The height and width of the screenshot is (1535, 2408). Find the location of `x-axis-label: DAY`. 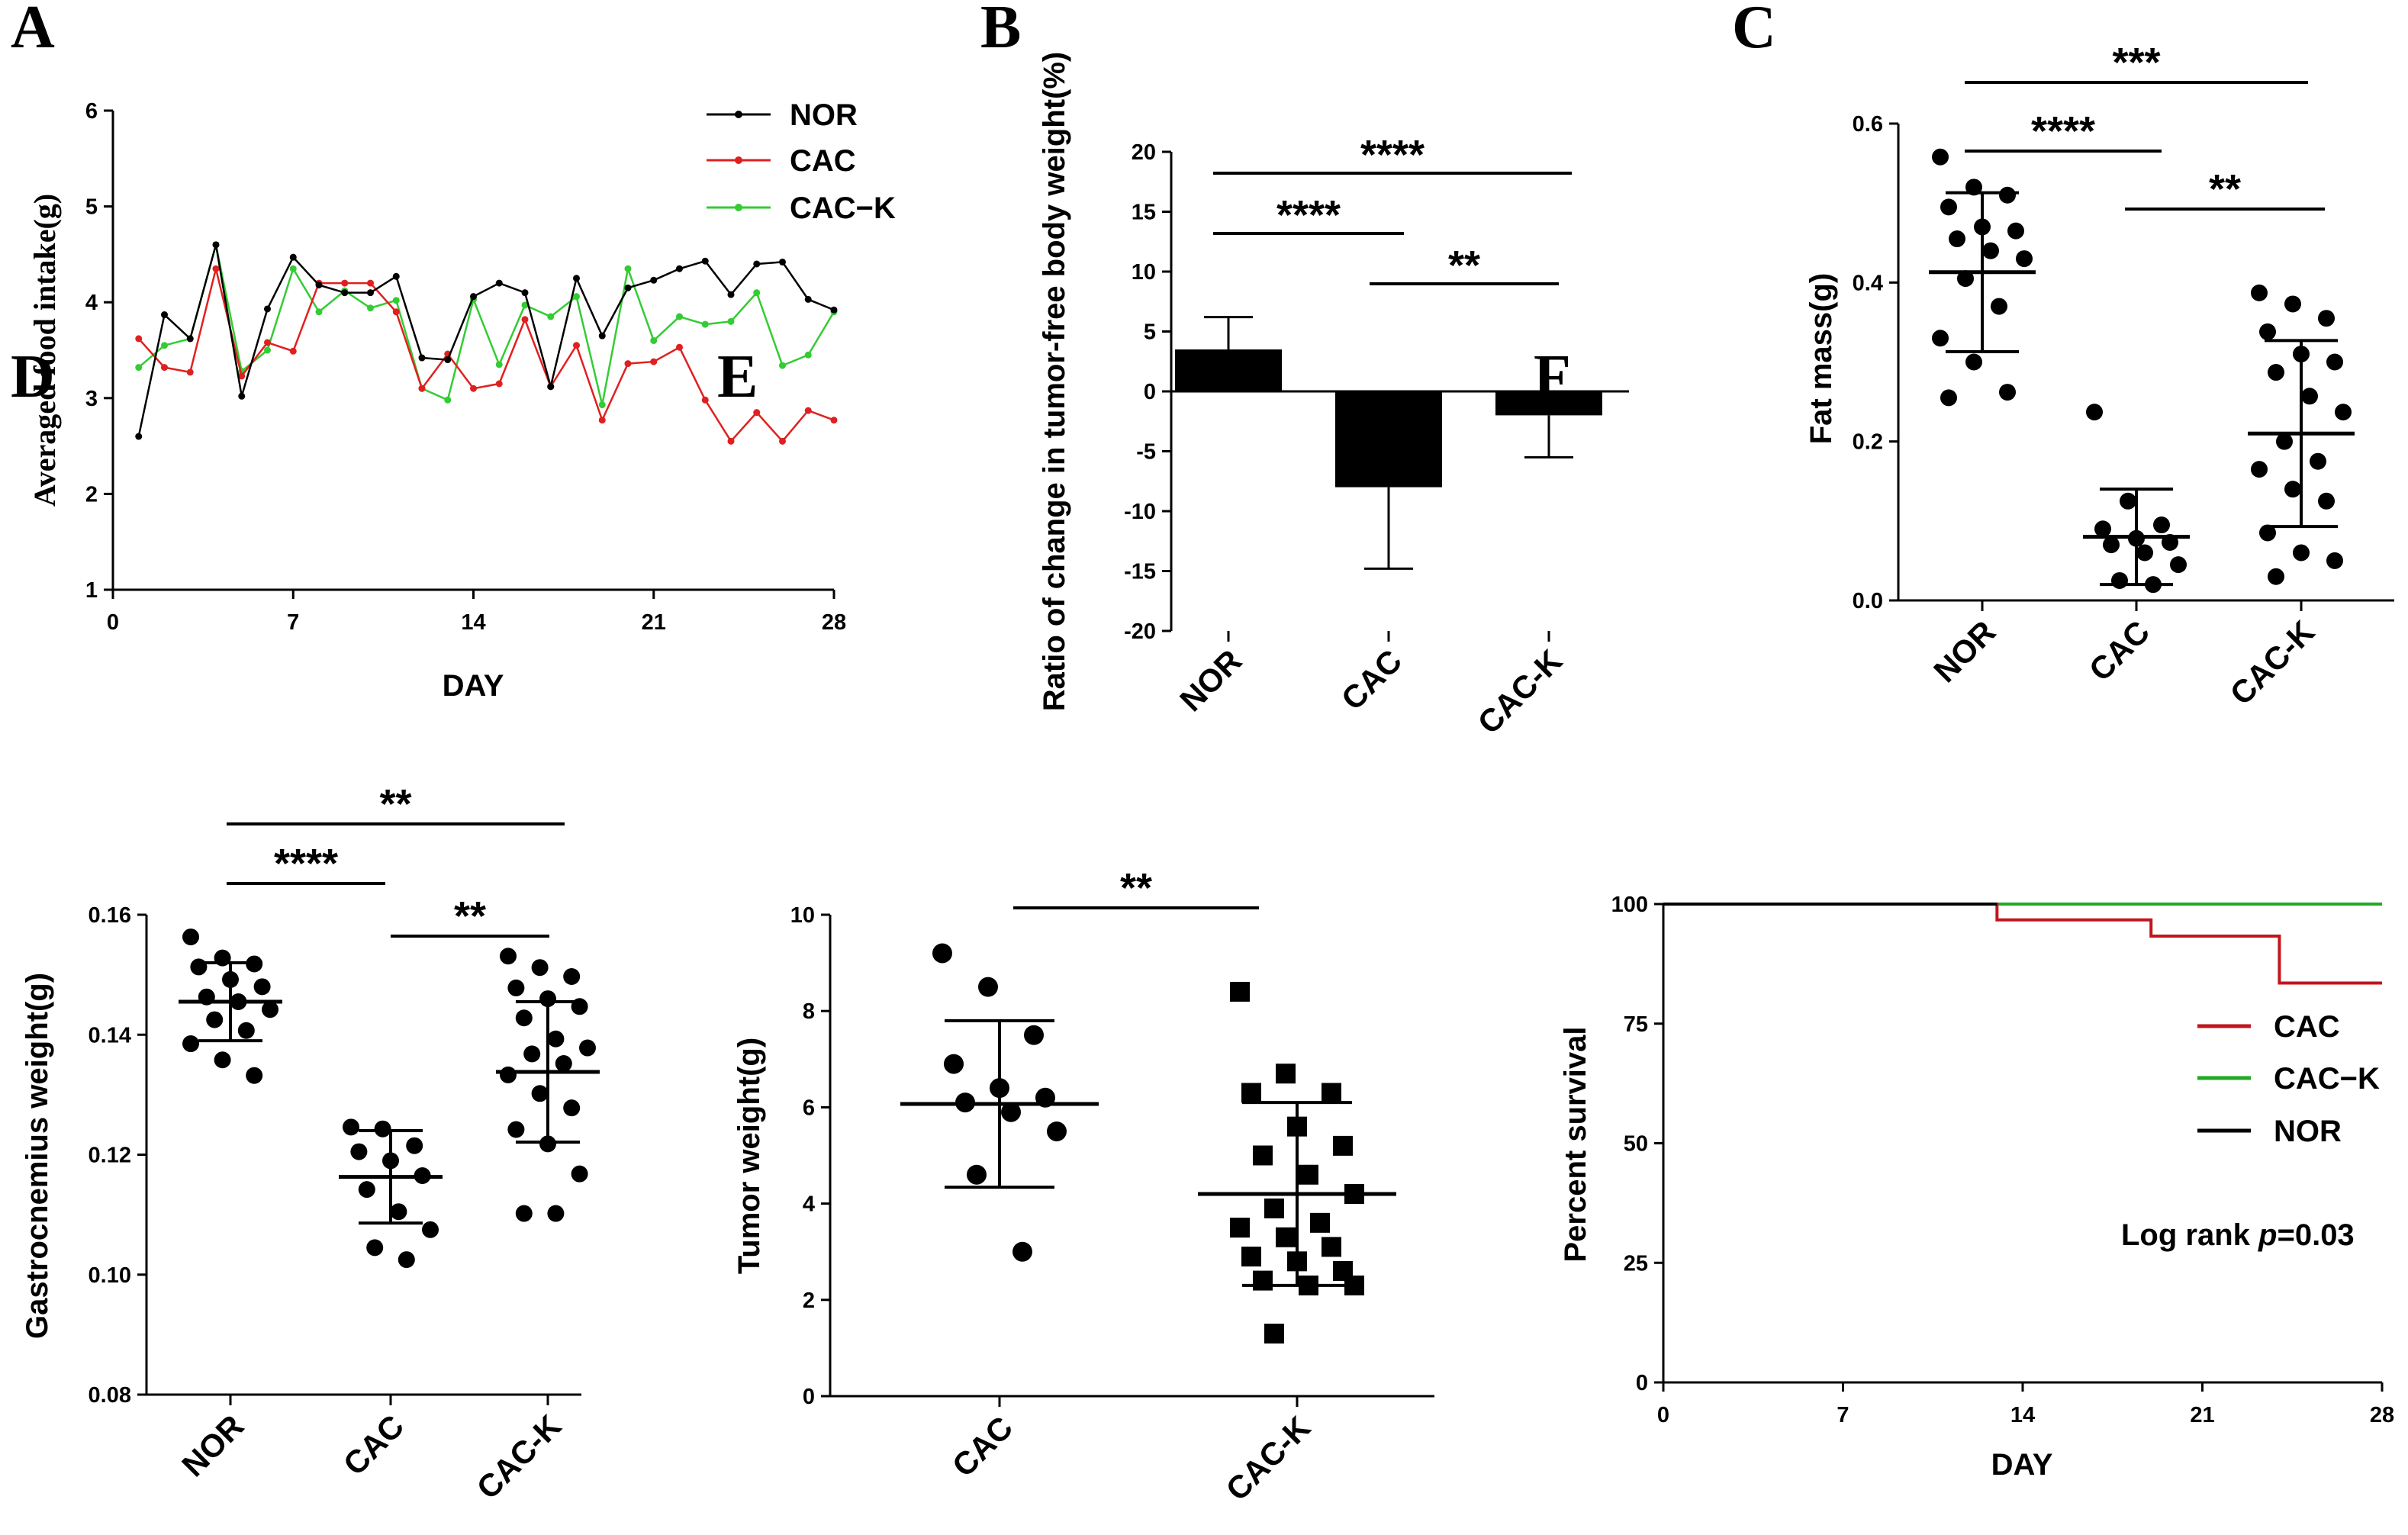

x-axis-label: DAY is located at coordinates (2022, 1465).